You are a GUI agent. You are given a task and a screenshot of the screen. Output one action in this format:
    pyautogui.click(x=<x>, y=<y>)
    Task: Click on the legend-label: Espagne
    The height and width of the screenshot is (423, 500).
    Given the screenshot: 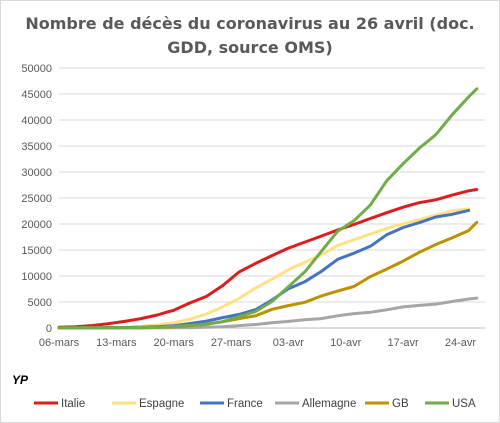 What is the action you would take?
    pyautogui.click(x=161, y=404)
    